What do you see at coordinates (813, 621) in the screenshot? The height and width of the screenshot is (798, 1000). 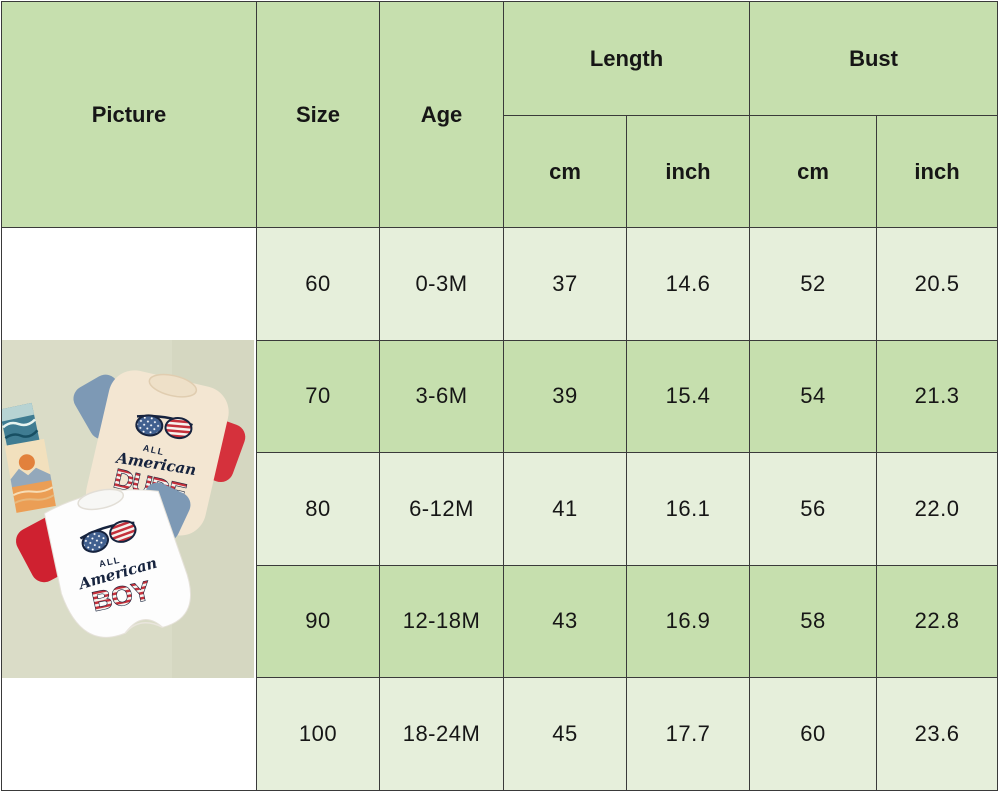 I see `cell-bust-cm-r3: 58` at bounding box center [813, 621].